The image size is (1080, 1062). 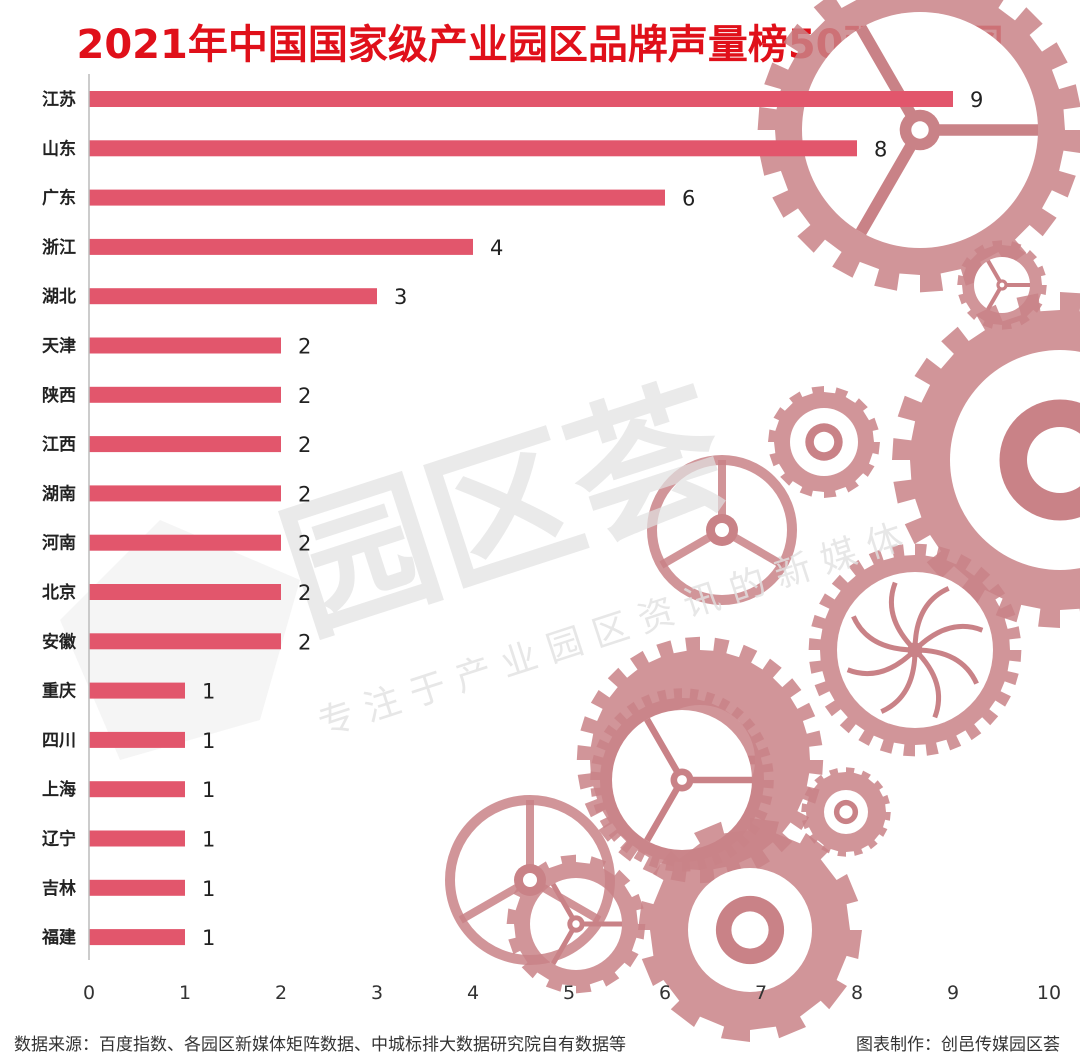 I want to click on category-label: 吉林, so click(x=59, y=888).